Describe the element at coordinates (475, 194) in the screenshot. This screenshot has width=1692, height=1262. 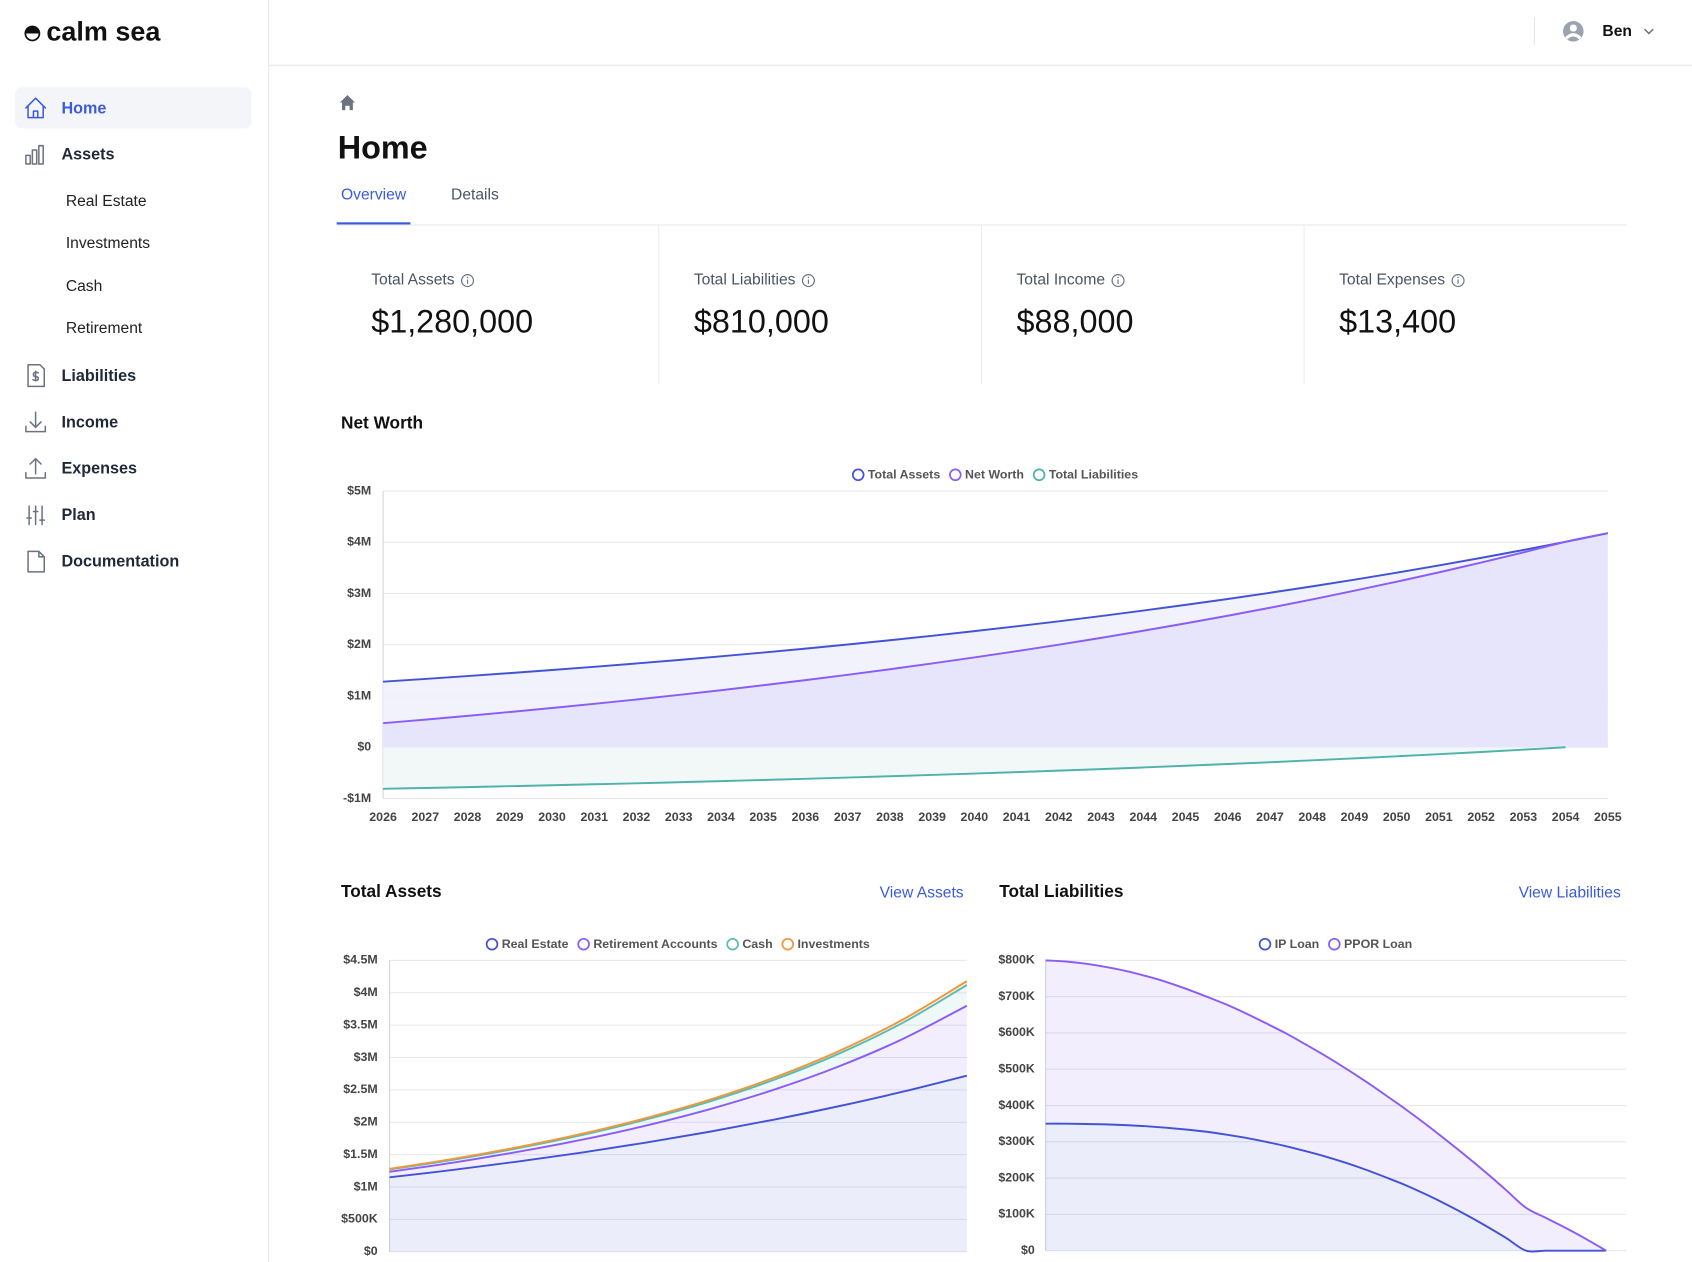
I see `tab: Details` at that location.